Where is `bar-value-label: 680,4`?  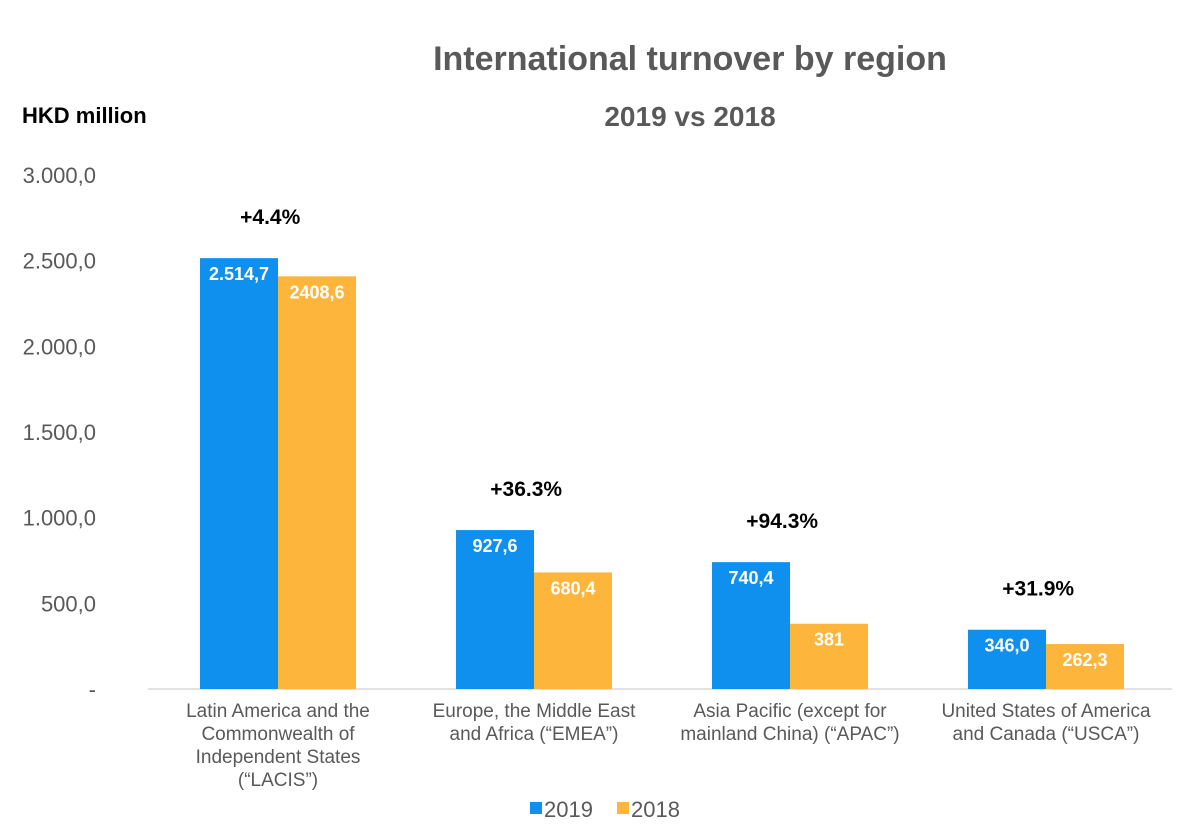 bar-value-label: 680,4 is located at coordinates (572, 588).